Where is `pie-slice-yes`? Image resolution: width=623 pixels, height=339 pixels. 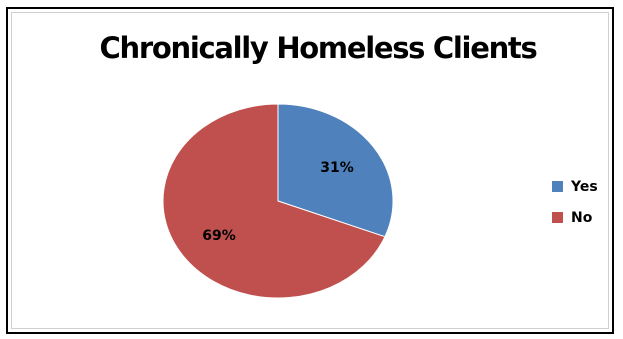
pie-slice-yes is located at coordinates (335, 170).